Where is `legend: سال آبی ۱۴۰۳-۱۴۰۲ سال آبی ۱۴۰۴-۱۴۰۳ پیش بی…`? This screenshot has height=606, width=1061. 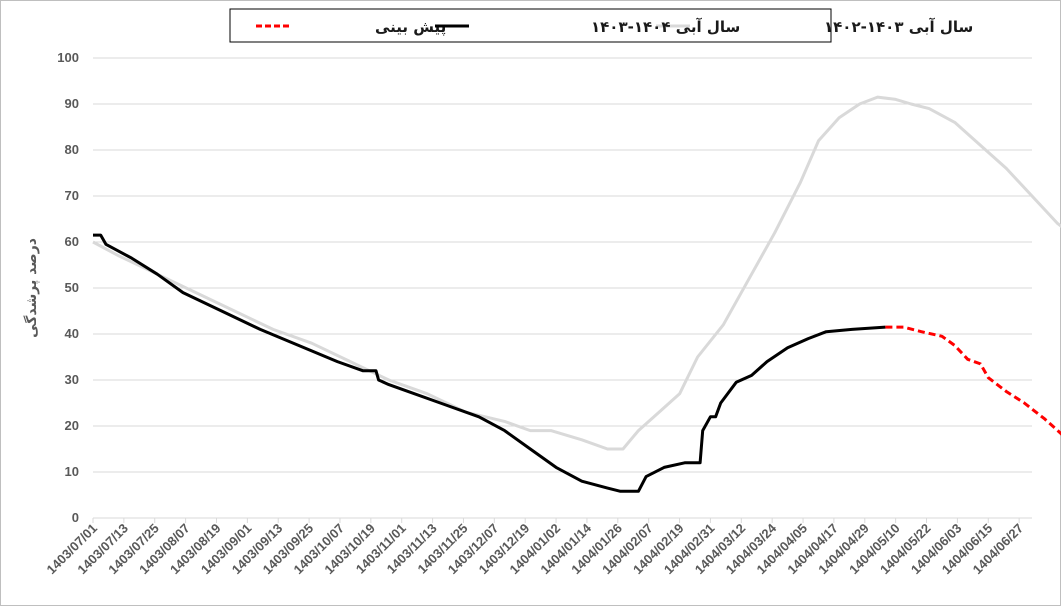
legend: سال آبی ۱۴۰۳-۱۴۰۲ سال آبی ۱۴۰۴-۱۴۰۳ پیش بی… is located at coordinates (601, 25).